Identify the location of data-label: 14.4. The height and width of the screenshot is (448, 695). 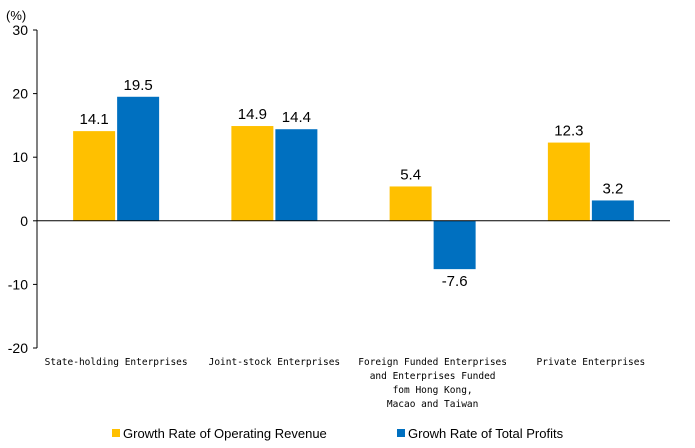
(296, 117).